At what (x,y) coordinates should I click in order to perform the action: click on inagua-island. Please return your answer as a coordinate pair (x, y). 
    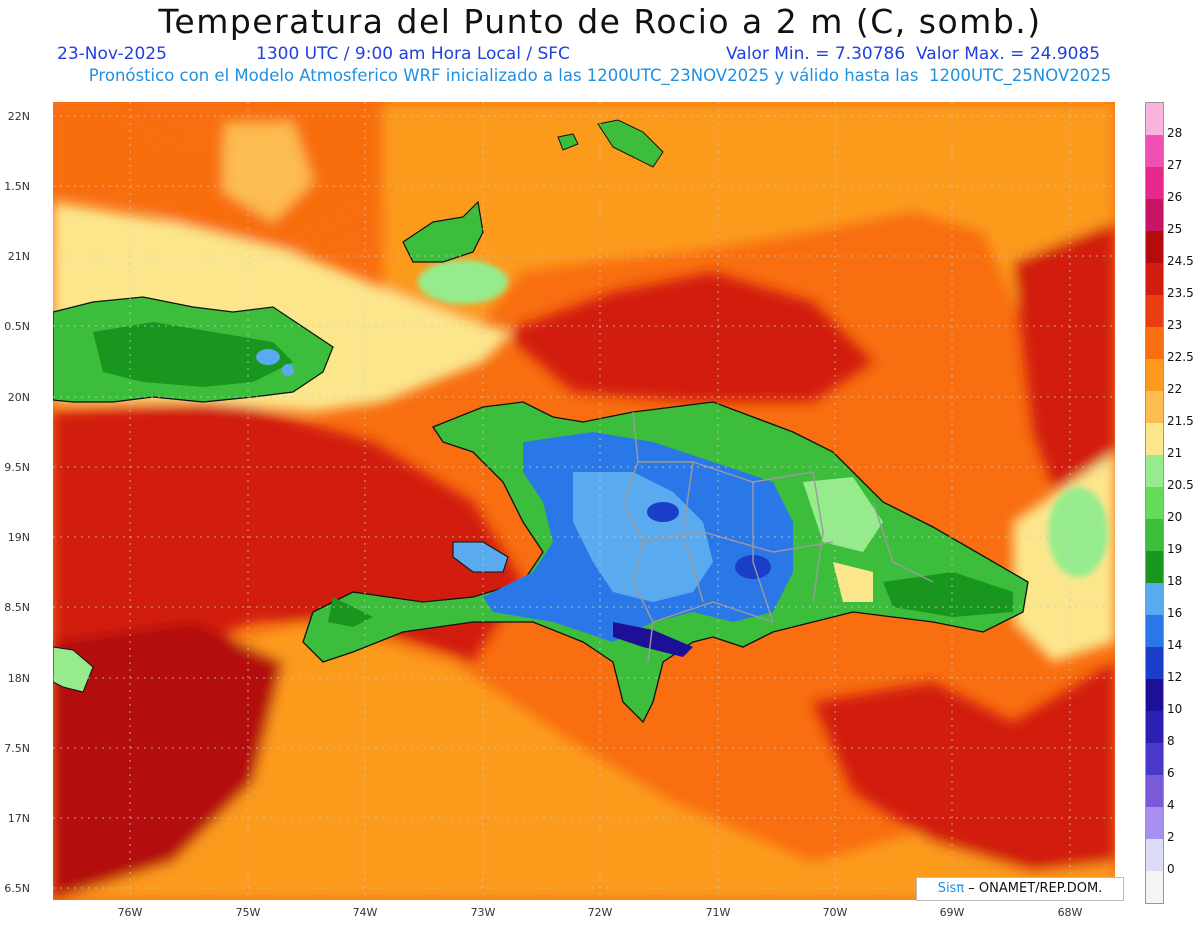
    Looking at the image, I should click on (443, 231).